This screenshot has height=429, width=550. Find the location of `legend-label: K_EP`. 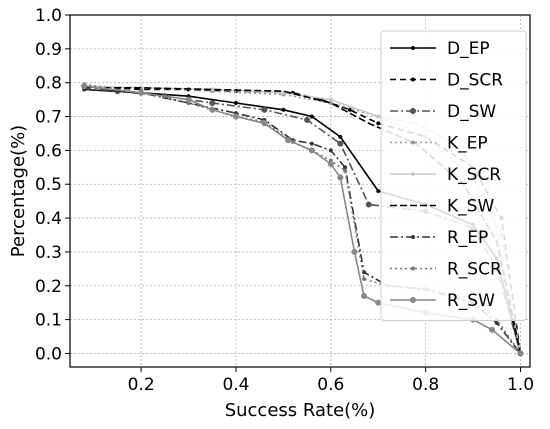

legend-label: K_EP is located at coordinates (467, 144).